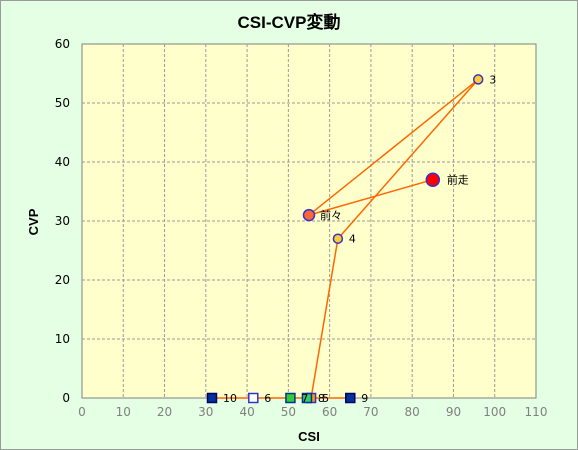  I want to click on x-tick-label: 40, so click(246, 412).